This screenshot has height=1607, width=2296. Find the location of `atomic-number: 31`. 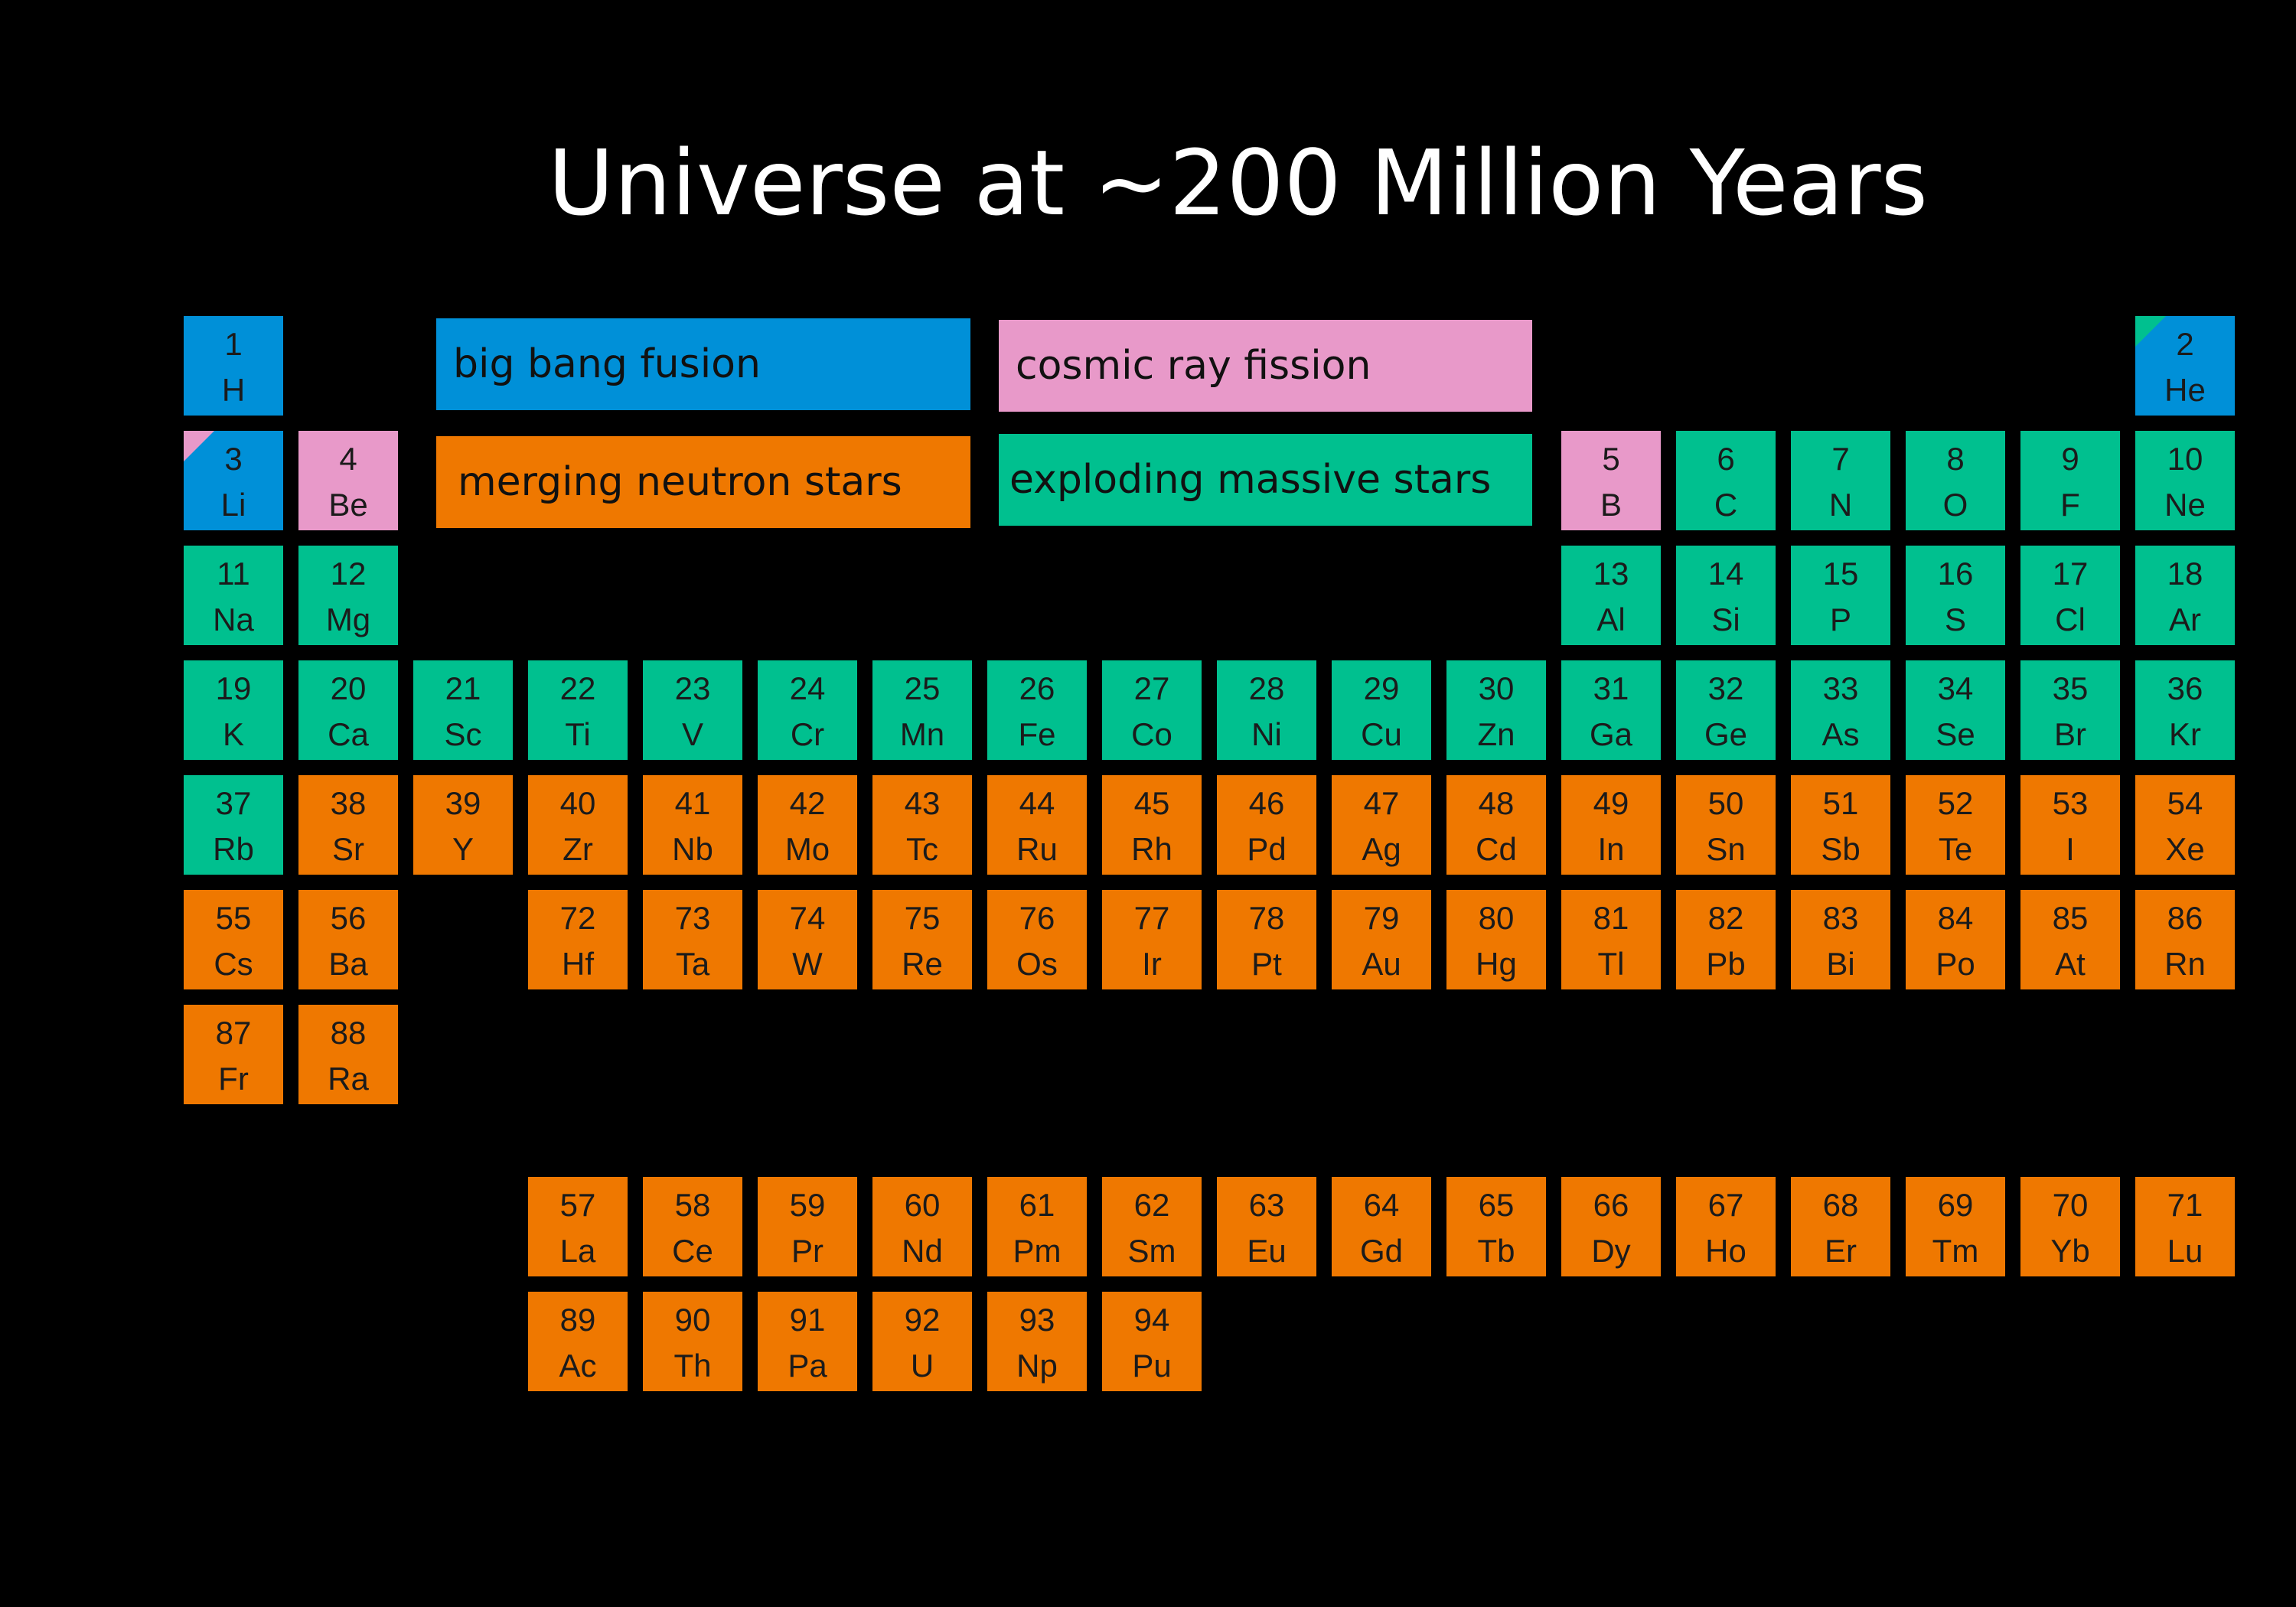

atomic-number: 31 is located at coordinates (1611, 688).